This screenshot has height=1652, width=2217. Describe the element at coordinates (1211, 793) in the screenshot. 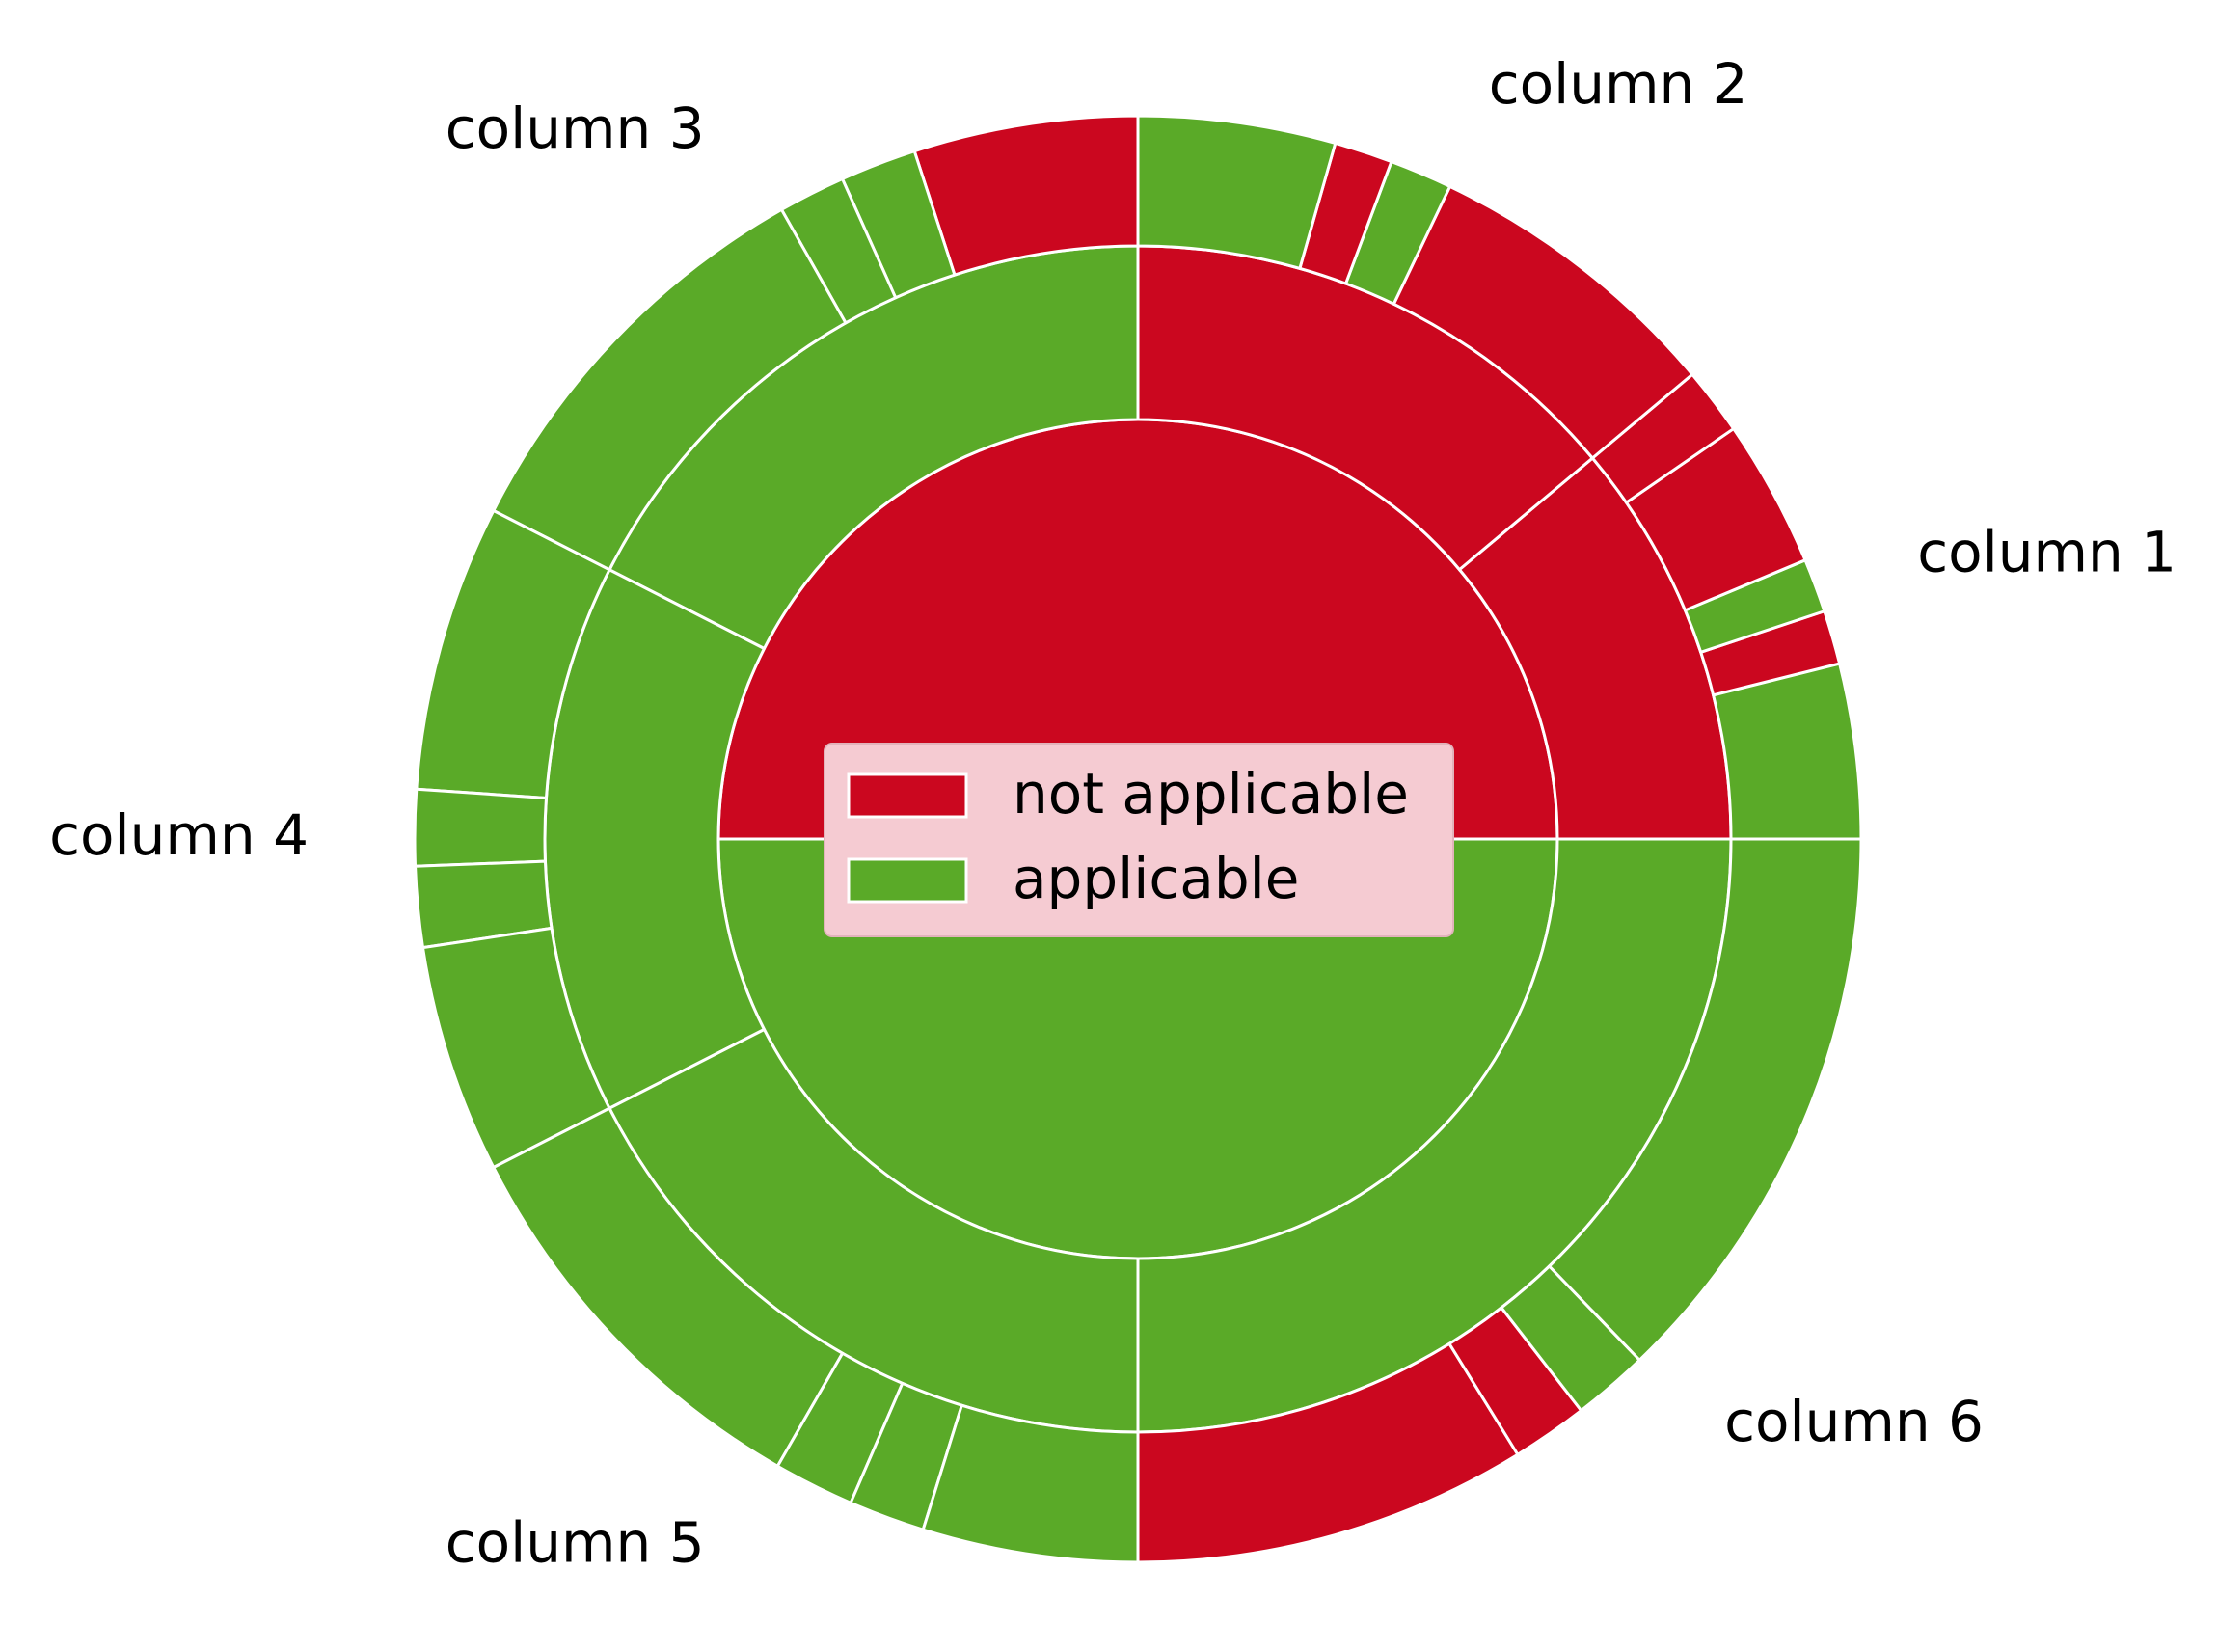

I see `legend-label-not-applicable: not applicable` at that location.